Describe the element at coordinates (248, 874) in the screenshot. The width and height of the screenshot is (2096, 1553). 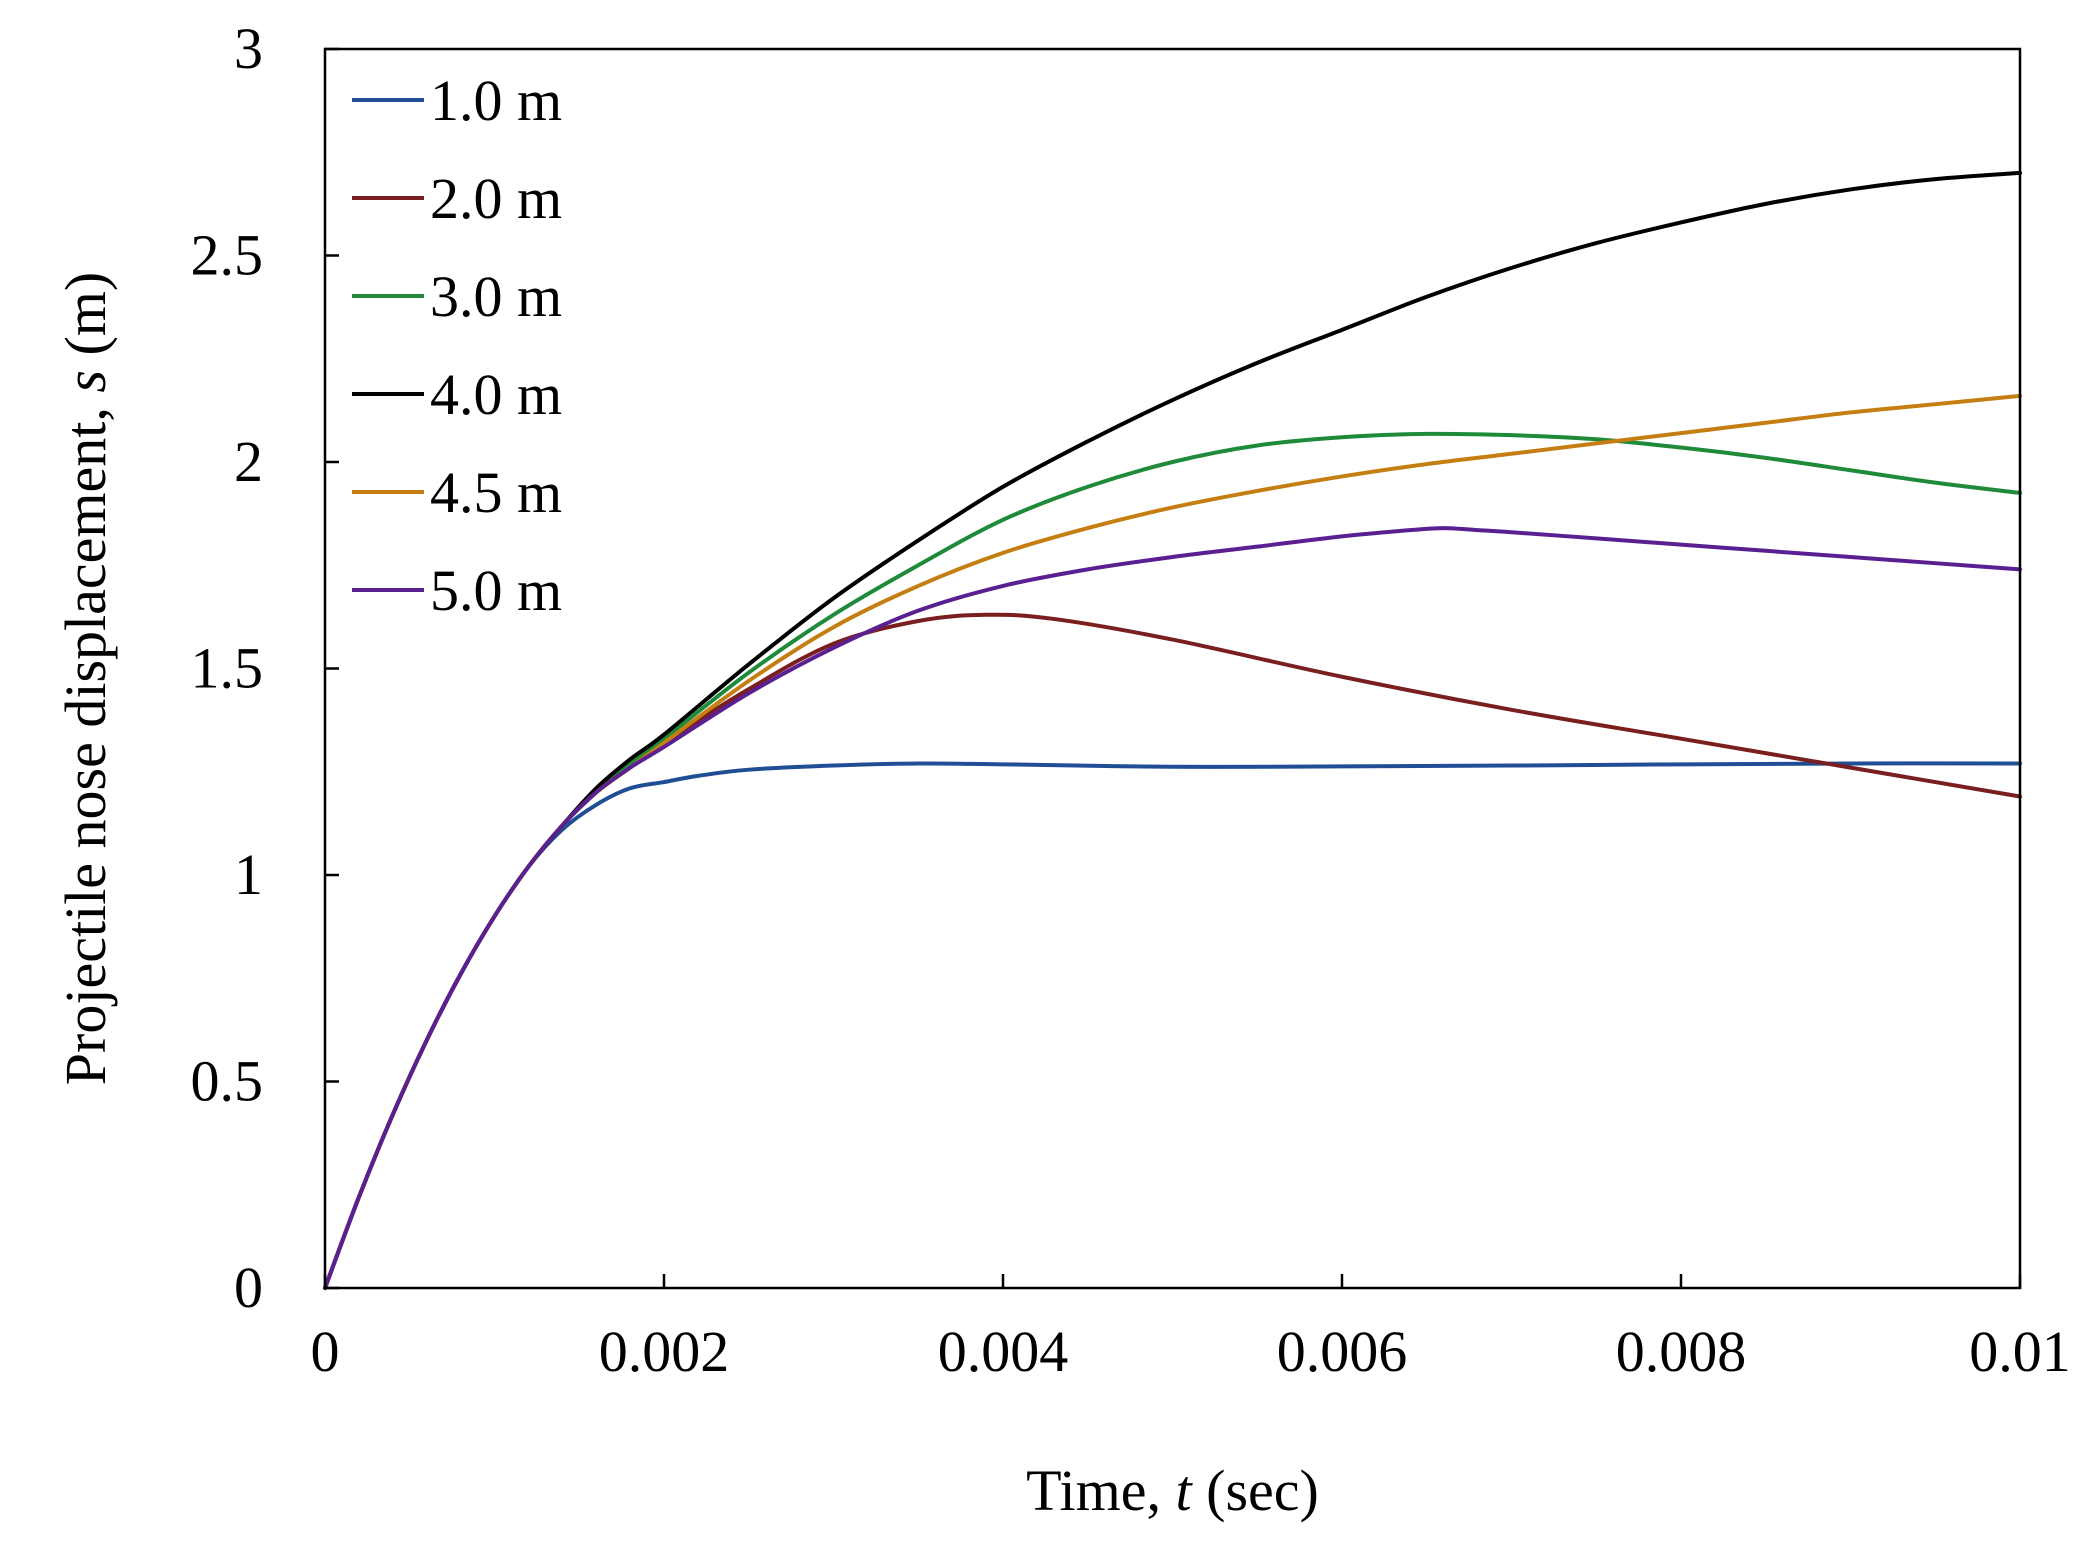
I see `y-tick-label: 1` at that location.